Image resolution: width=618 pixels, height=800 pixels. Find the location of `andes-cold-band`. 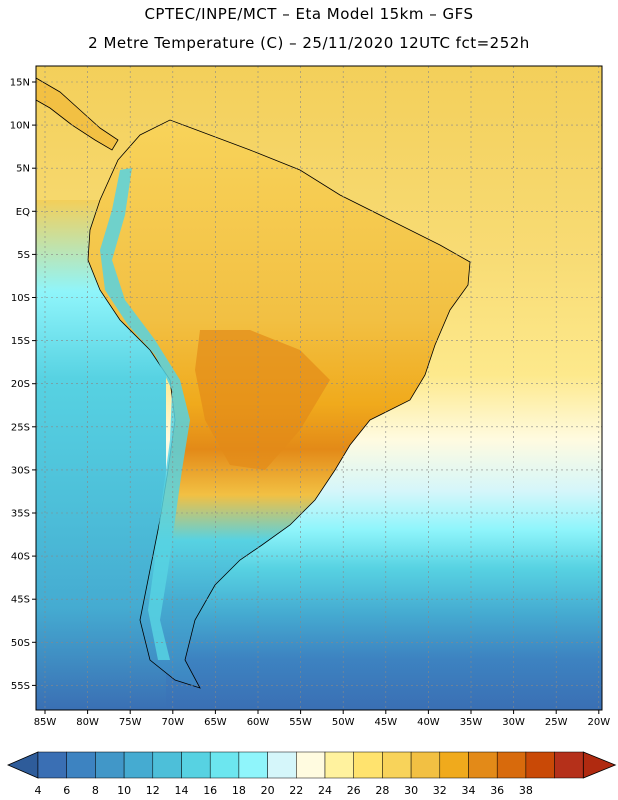

andes-cold-band is located at coordinates (145, 414).